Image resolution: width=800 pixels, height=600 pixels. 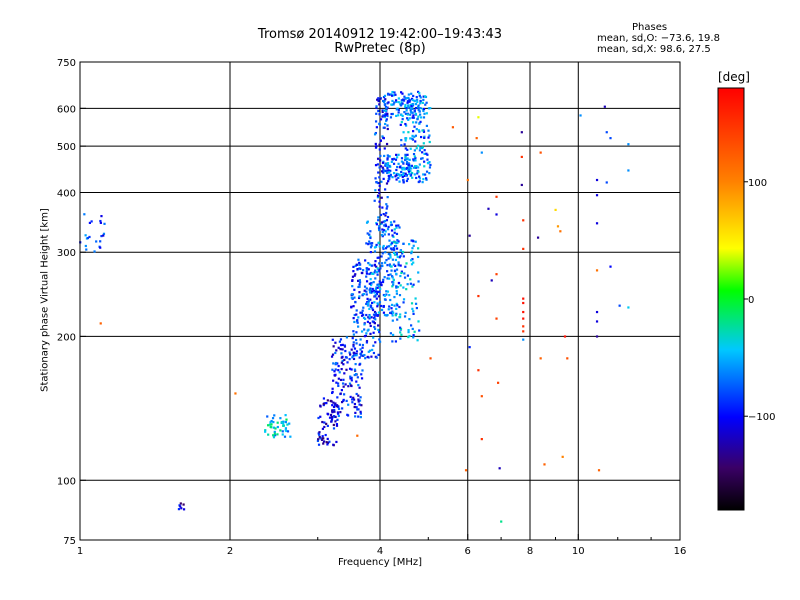 I want to click on x-axis-label: Frequency [MHz], so click(x=380, y=562).